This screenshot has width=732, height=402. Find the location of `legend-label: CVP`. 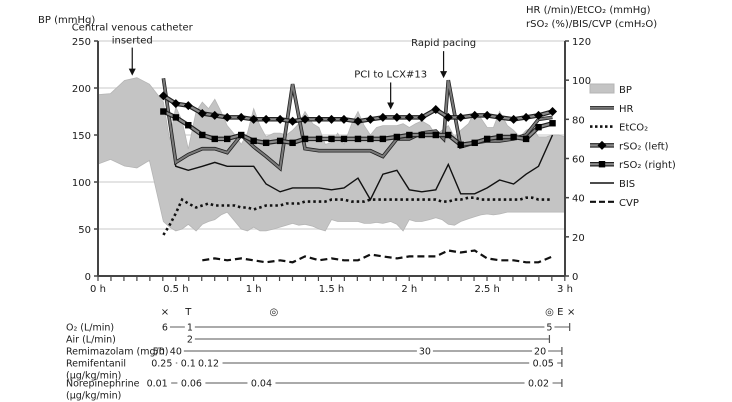

legend-label: CVP is located at coordinates (629, 203).